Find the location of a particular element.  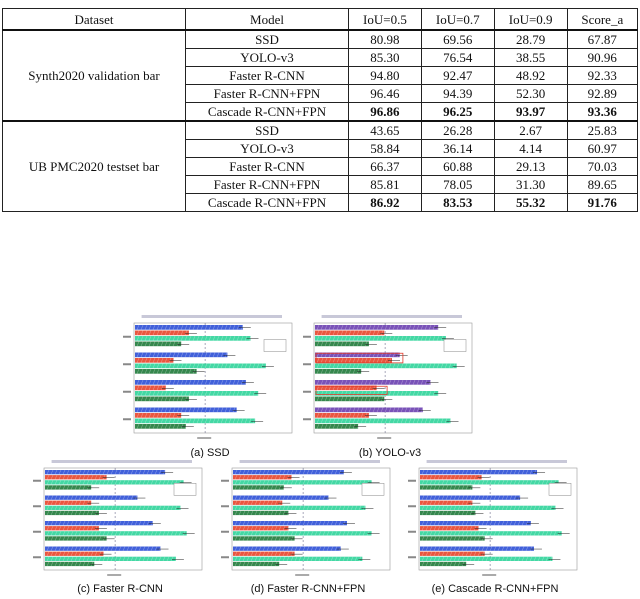

model-cell: Faster R-CNN+FPN is located at coordinates (267, 93).